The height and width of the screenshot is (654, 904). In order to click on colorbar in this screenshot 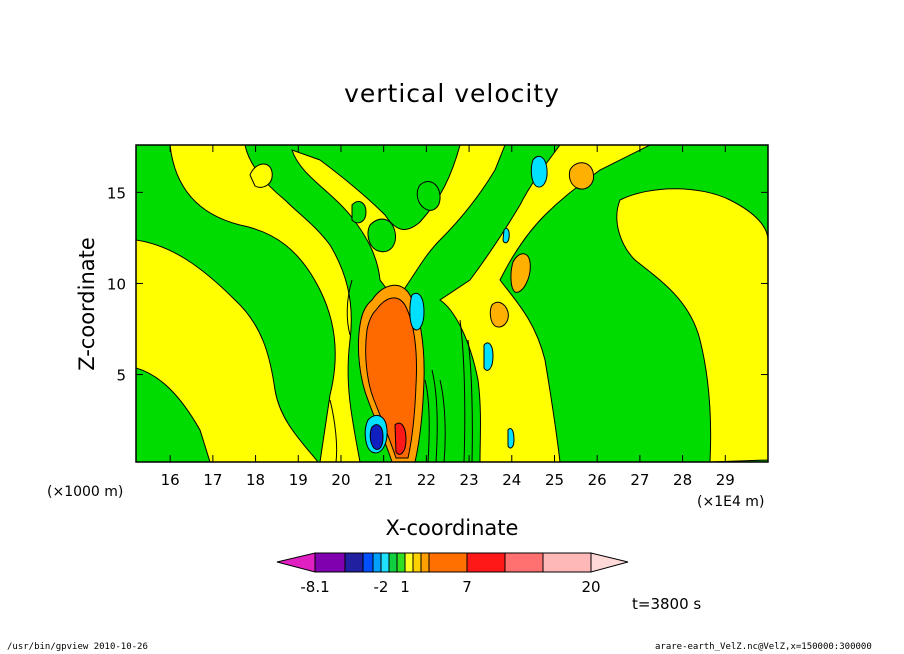, I will do `click(452, 562)`.